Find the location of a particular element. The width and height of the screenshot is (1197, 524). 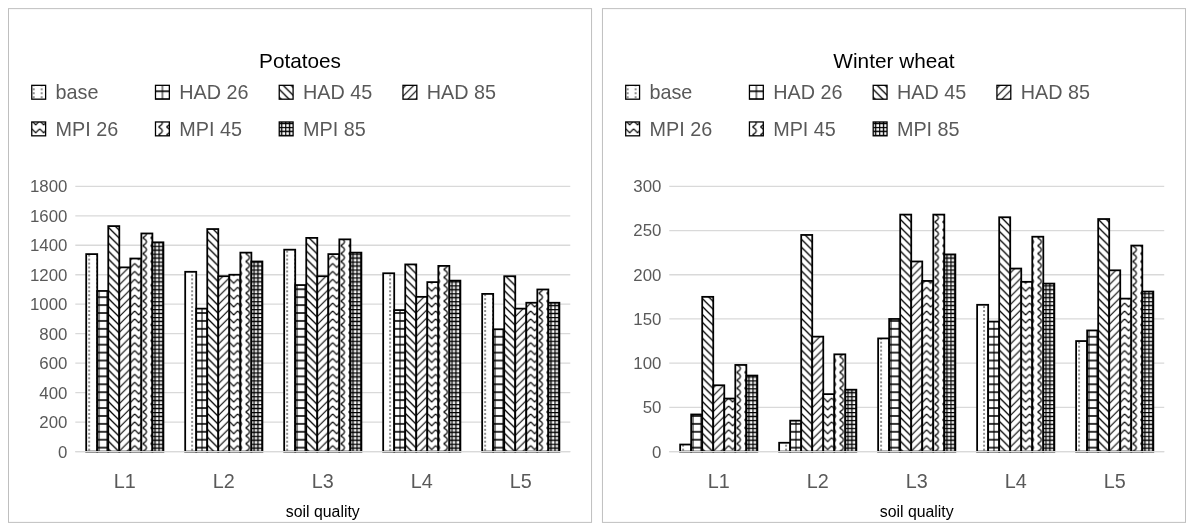

y-tick-label: 1400 is located at coordinates (48, 246).